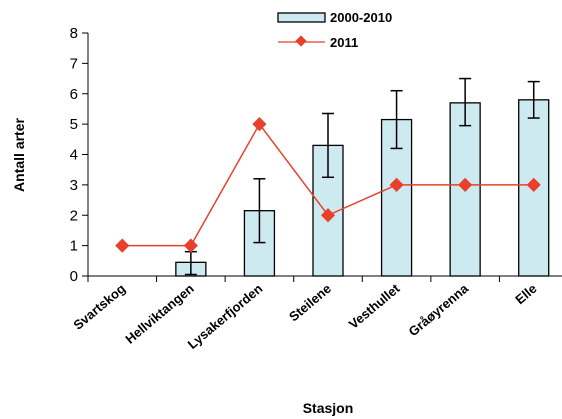 The height and width of the screenshot is (419, 562). I want to click on y-tick-label: 7, so click(74, 63).